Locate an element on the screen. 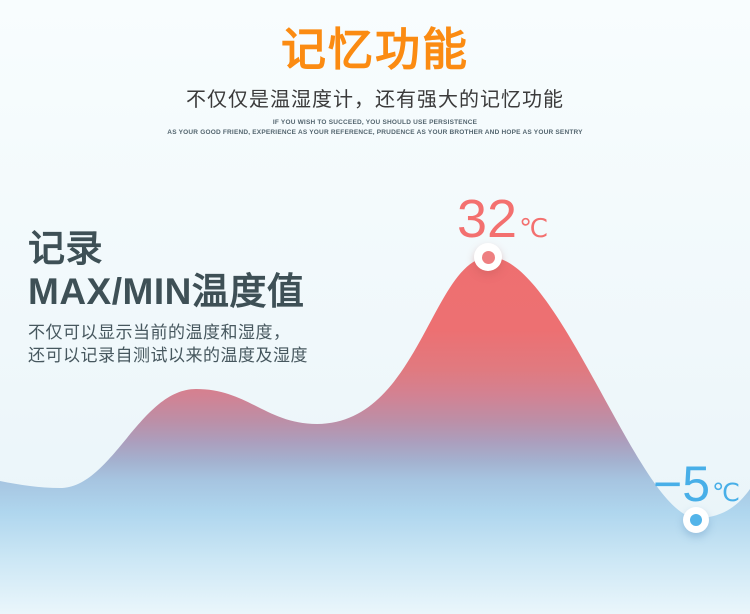  min-point-dot-icon is located at coordinates (696, 520).